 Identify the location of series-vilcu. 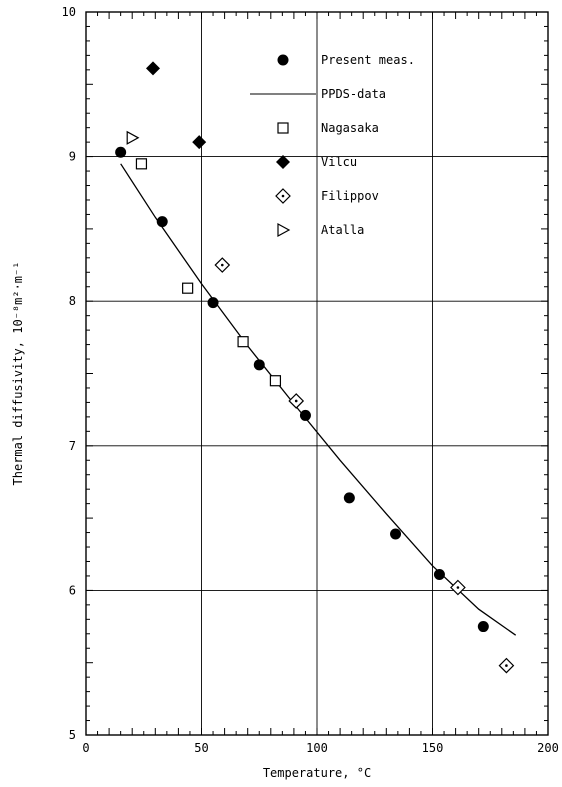
(176, 105).